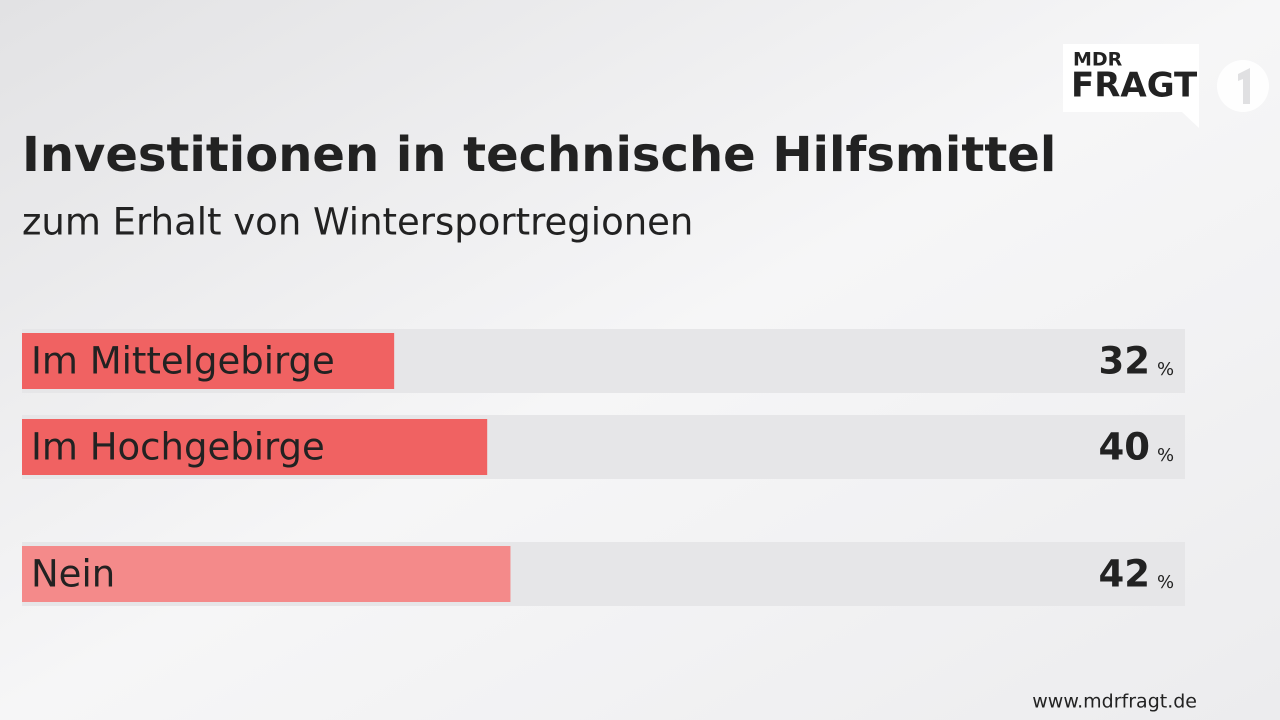  Describe the element at coordinates (1125, 361) in the screenshot. I see `value-label: 32` at that location.